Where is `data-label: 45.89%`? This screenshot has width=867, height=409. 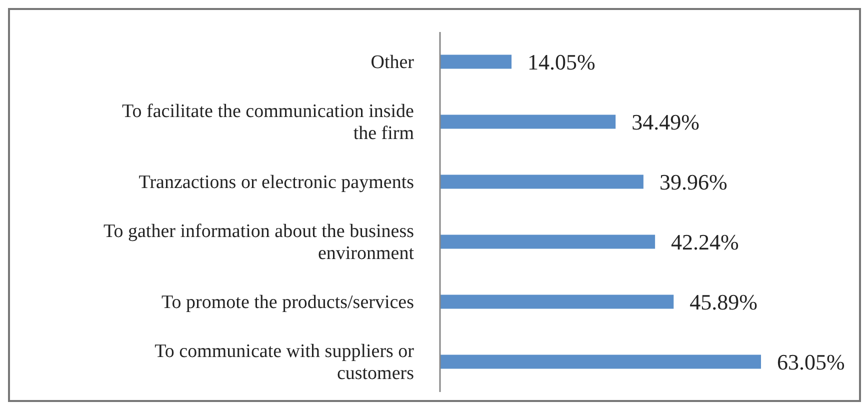
data-label: 45.89% is located at coordinates (724, 302).